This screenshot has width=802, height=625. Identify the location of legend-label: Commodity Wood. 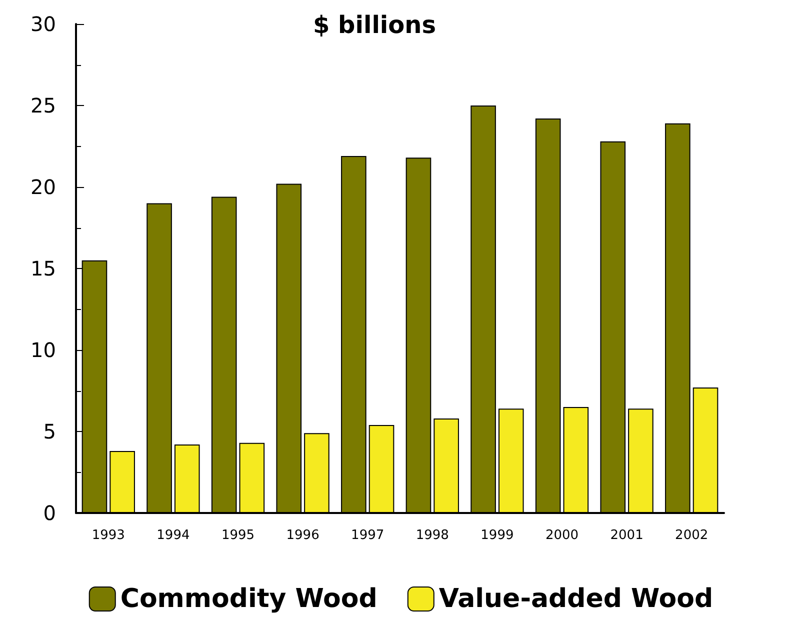
(249, 599).